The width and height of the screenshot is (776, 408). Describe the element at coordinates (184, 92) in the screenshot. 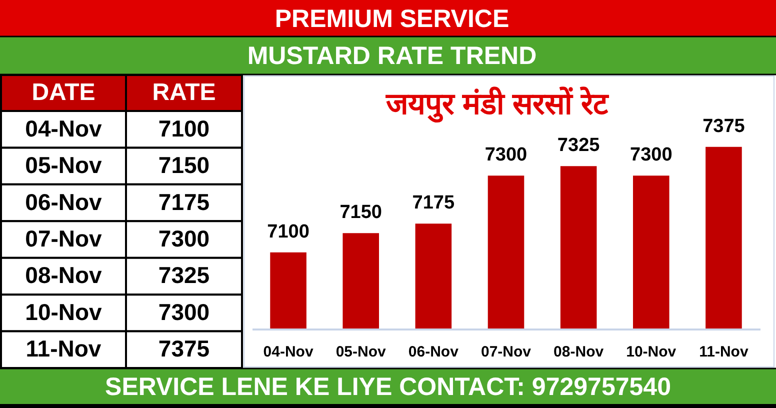

I see `text: RATE` at that location.